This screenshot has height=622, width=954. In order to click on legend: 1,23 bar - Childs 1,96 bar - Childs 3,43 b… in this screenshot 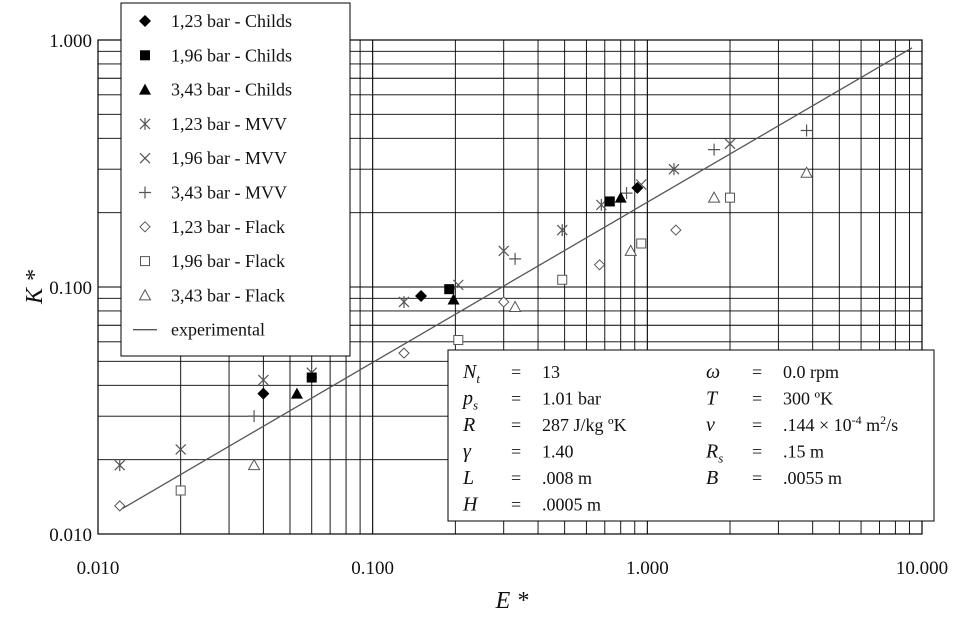, I will do `click(235, 179)`.